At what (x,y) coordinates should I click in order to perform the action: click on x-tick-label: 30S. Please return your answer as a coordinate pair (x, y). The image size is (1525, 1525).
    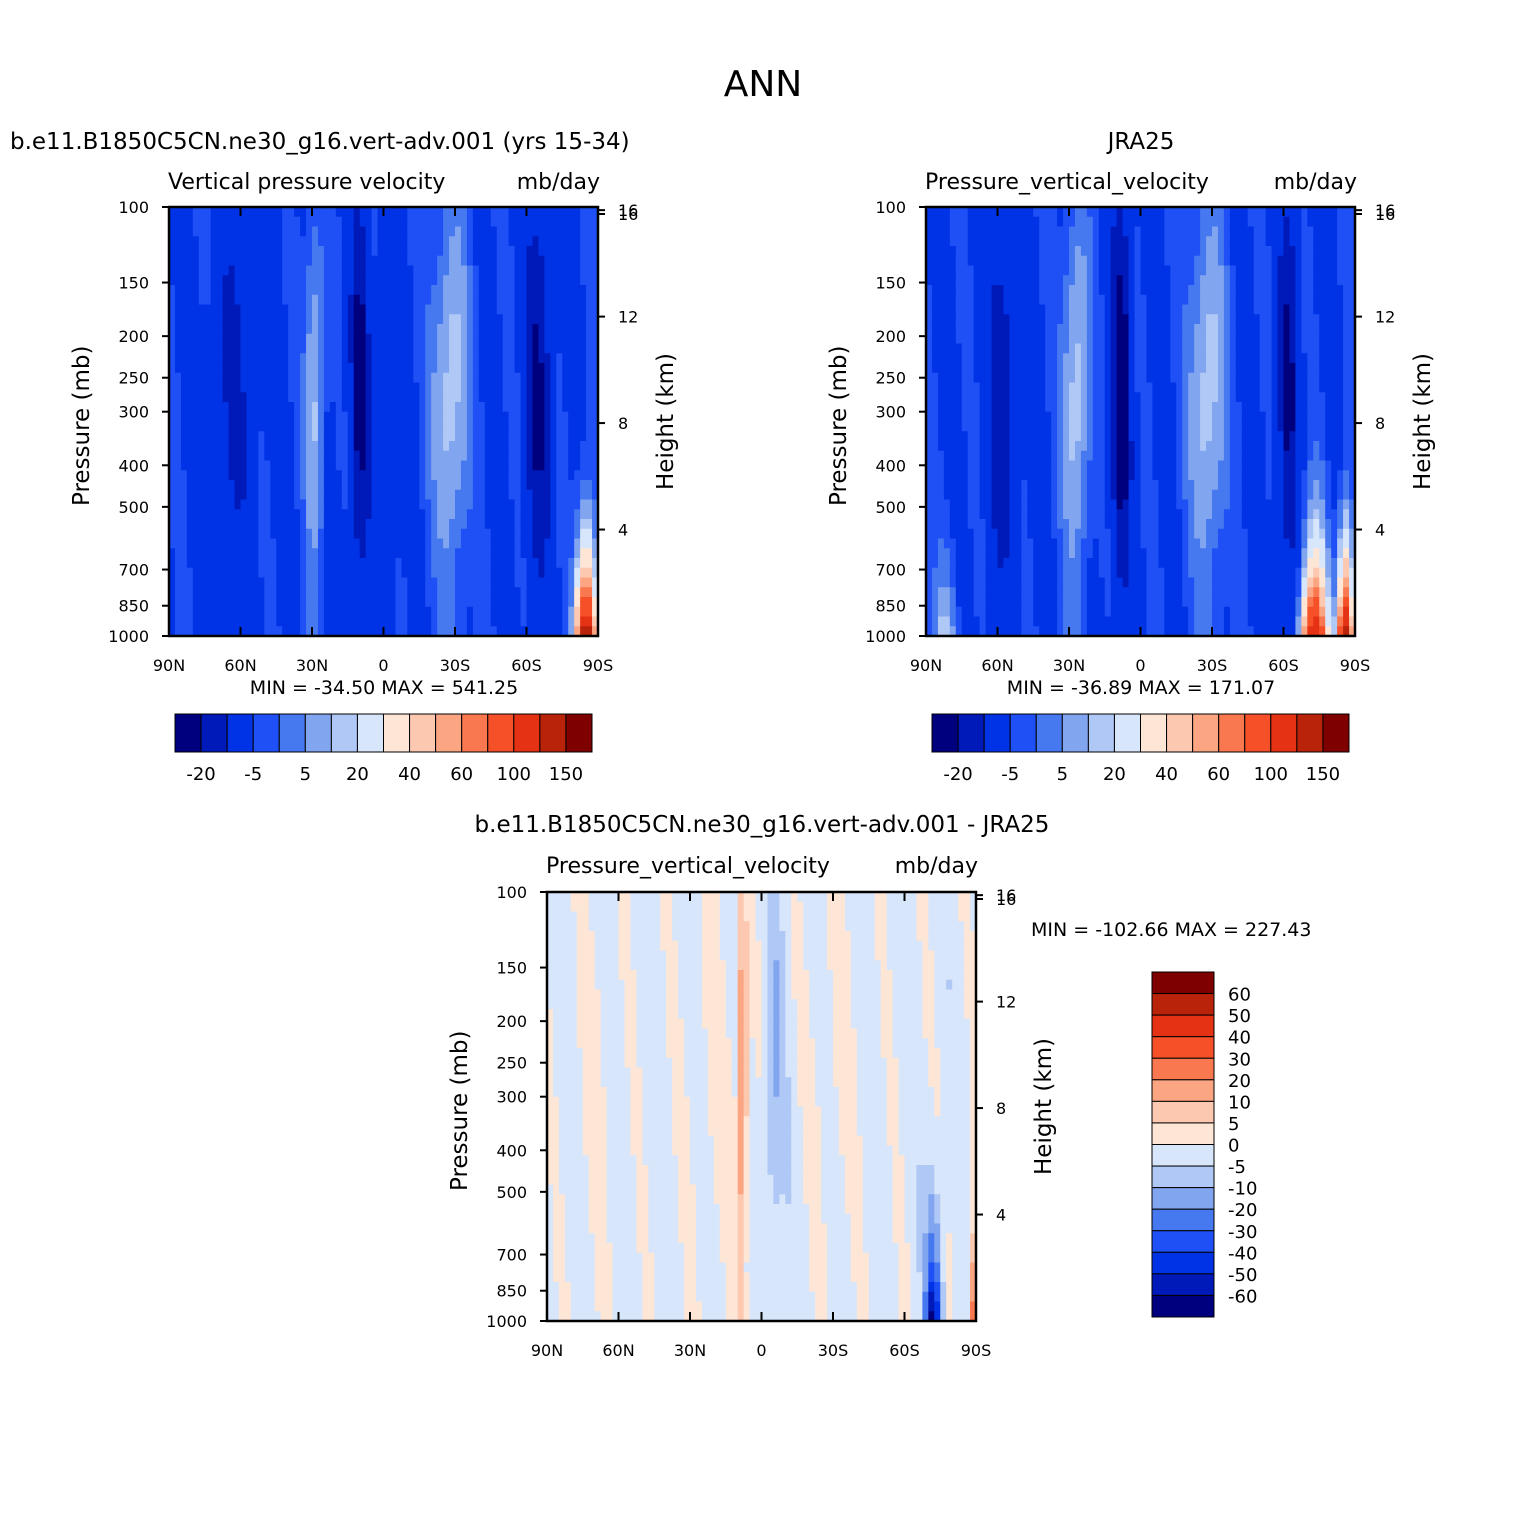
    Looking at the image, I should click on (455, 665).